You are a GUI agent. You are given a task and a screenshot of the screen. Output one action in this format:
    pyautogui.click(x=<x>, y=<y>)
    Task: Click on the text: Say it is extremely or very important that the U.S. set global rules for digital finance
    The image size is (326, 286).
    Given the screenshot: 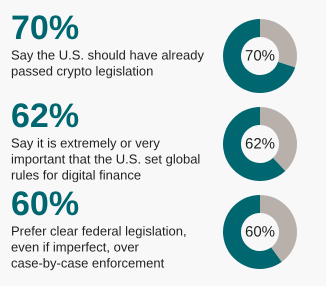 What is the action you would take?
    pyautogui.click(x=107, y=159)
    